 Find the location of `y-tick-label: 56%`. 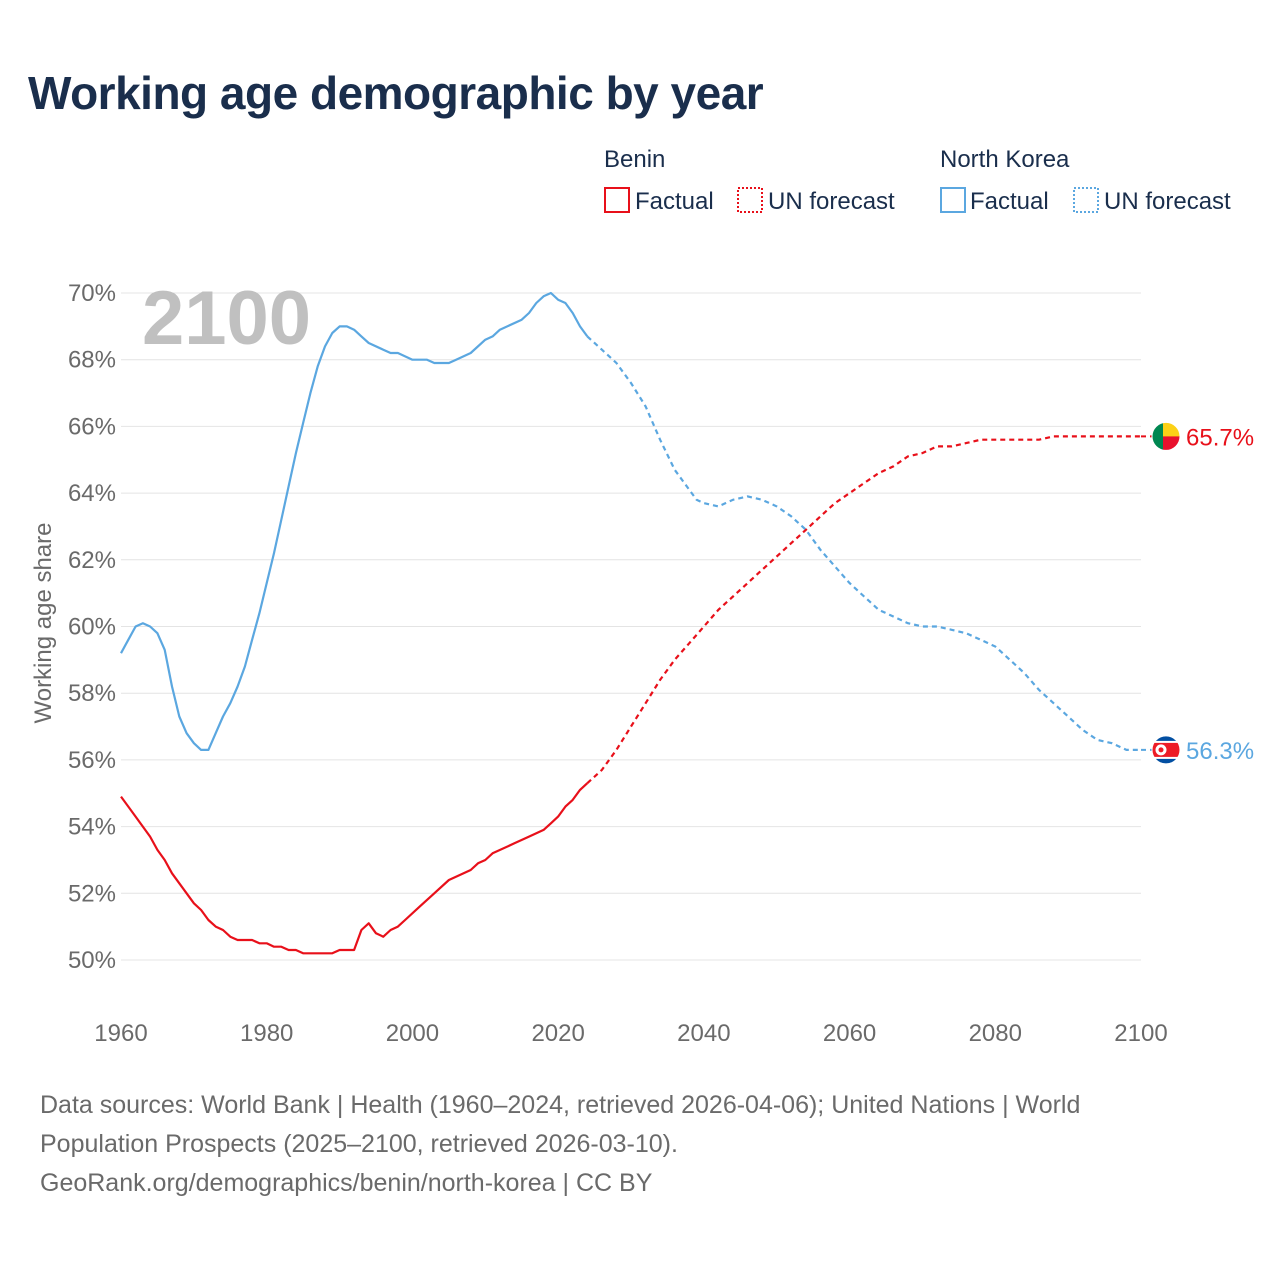

y-tick-label: 56% is located at coordinates (92, 760).